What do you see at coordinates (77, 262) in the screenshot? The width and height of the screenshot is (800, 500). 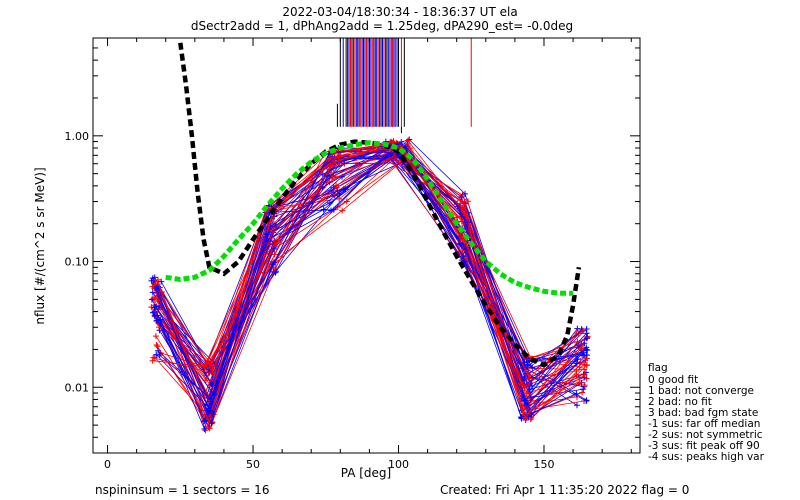 I see `y-tick-label: 0.10` at bounding box center [77, 262].